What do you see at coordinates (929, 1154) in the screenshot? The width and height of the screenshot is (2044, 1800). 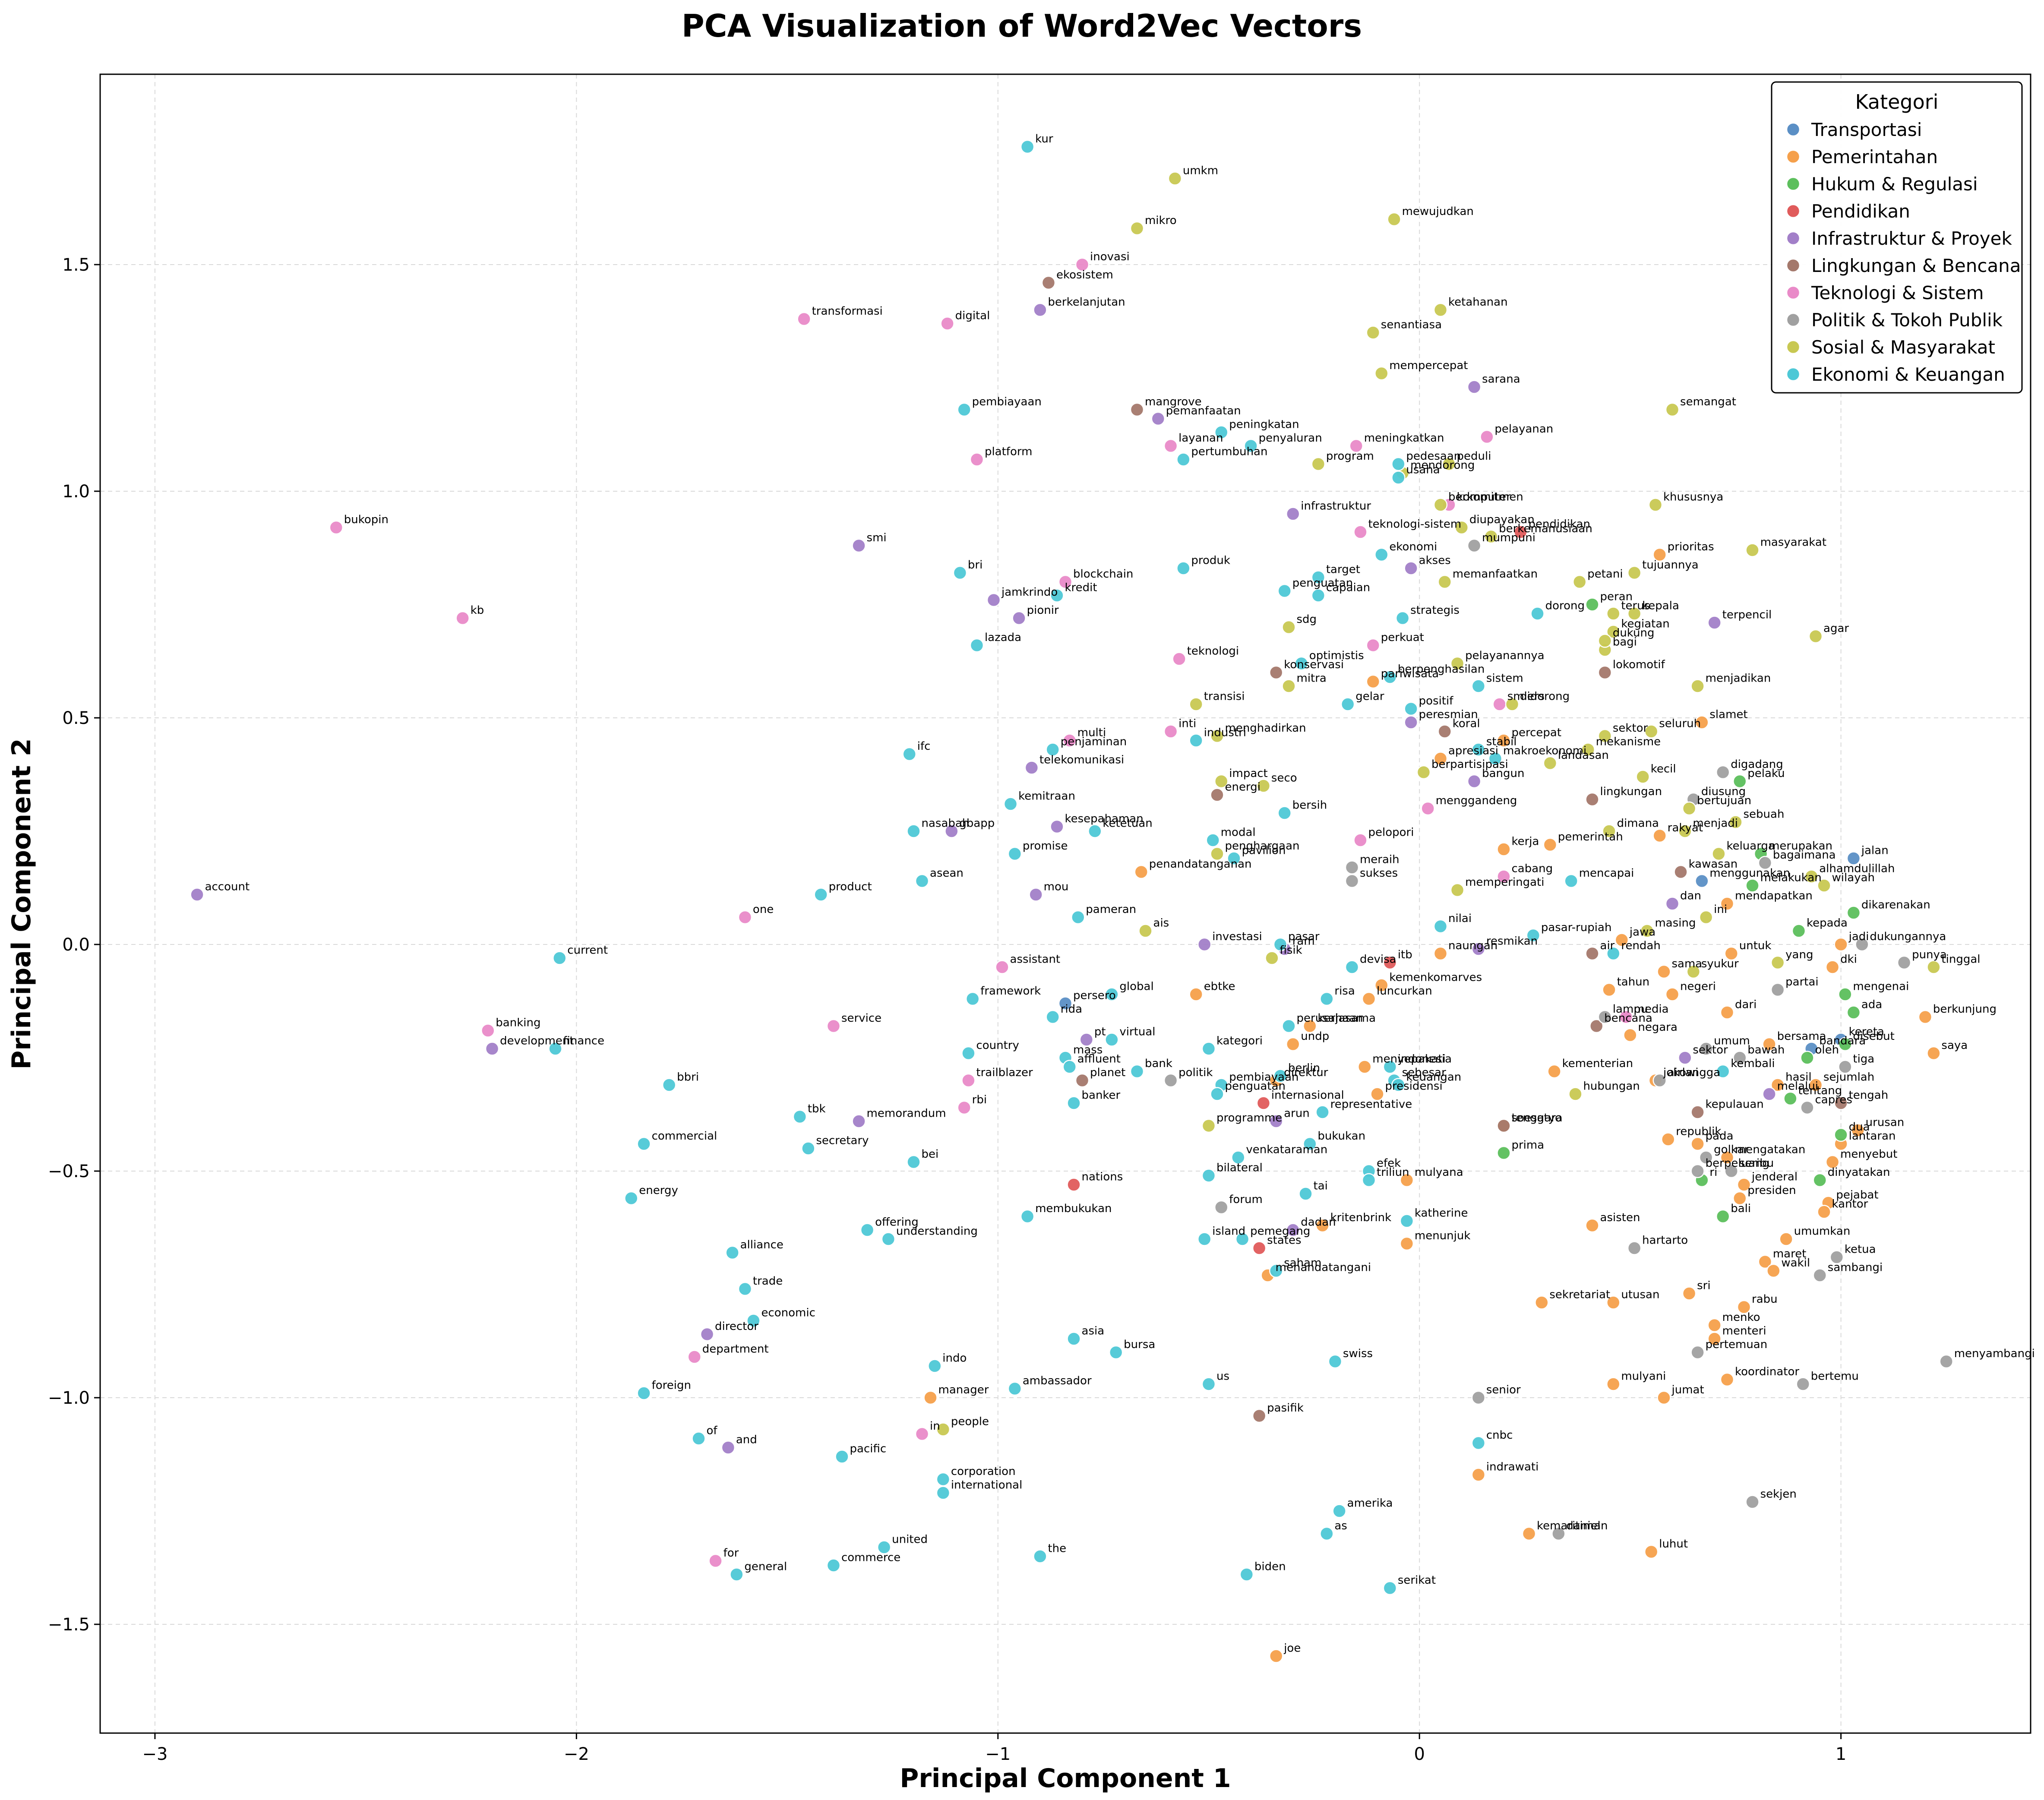 I see `point-label: bei` at bounding box center [929, 1154].